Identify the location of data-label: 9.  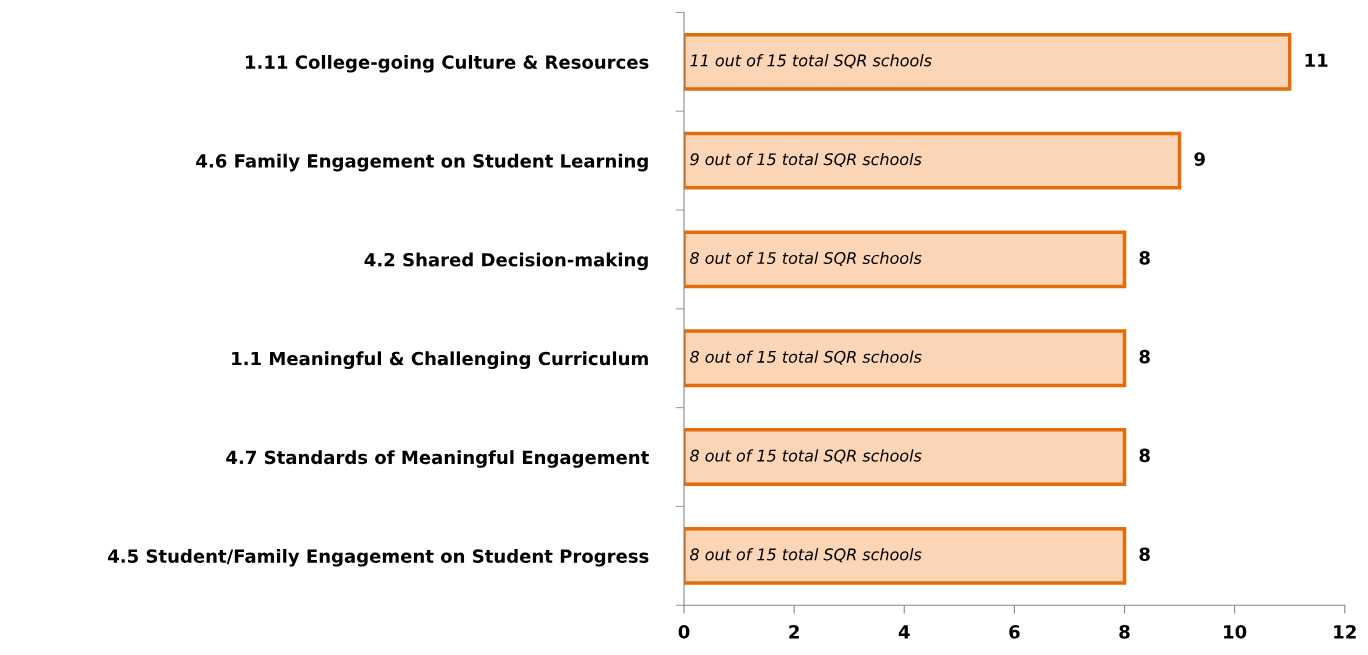
(1199, 159).